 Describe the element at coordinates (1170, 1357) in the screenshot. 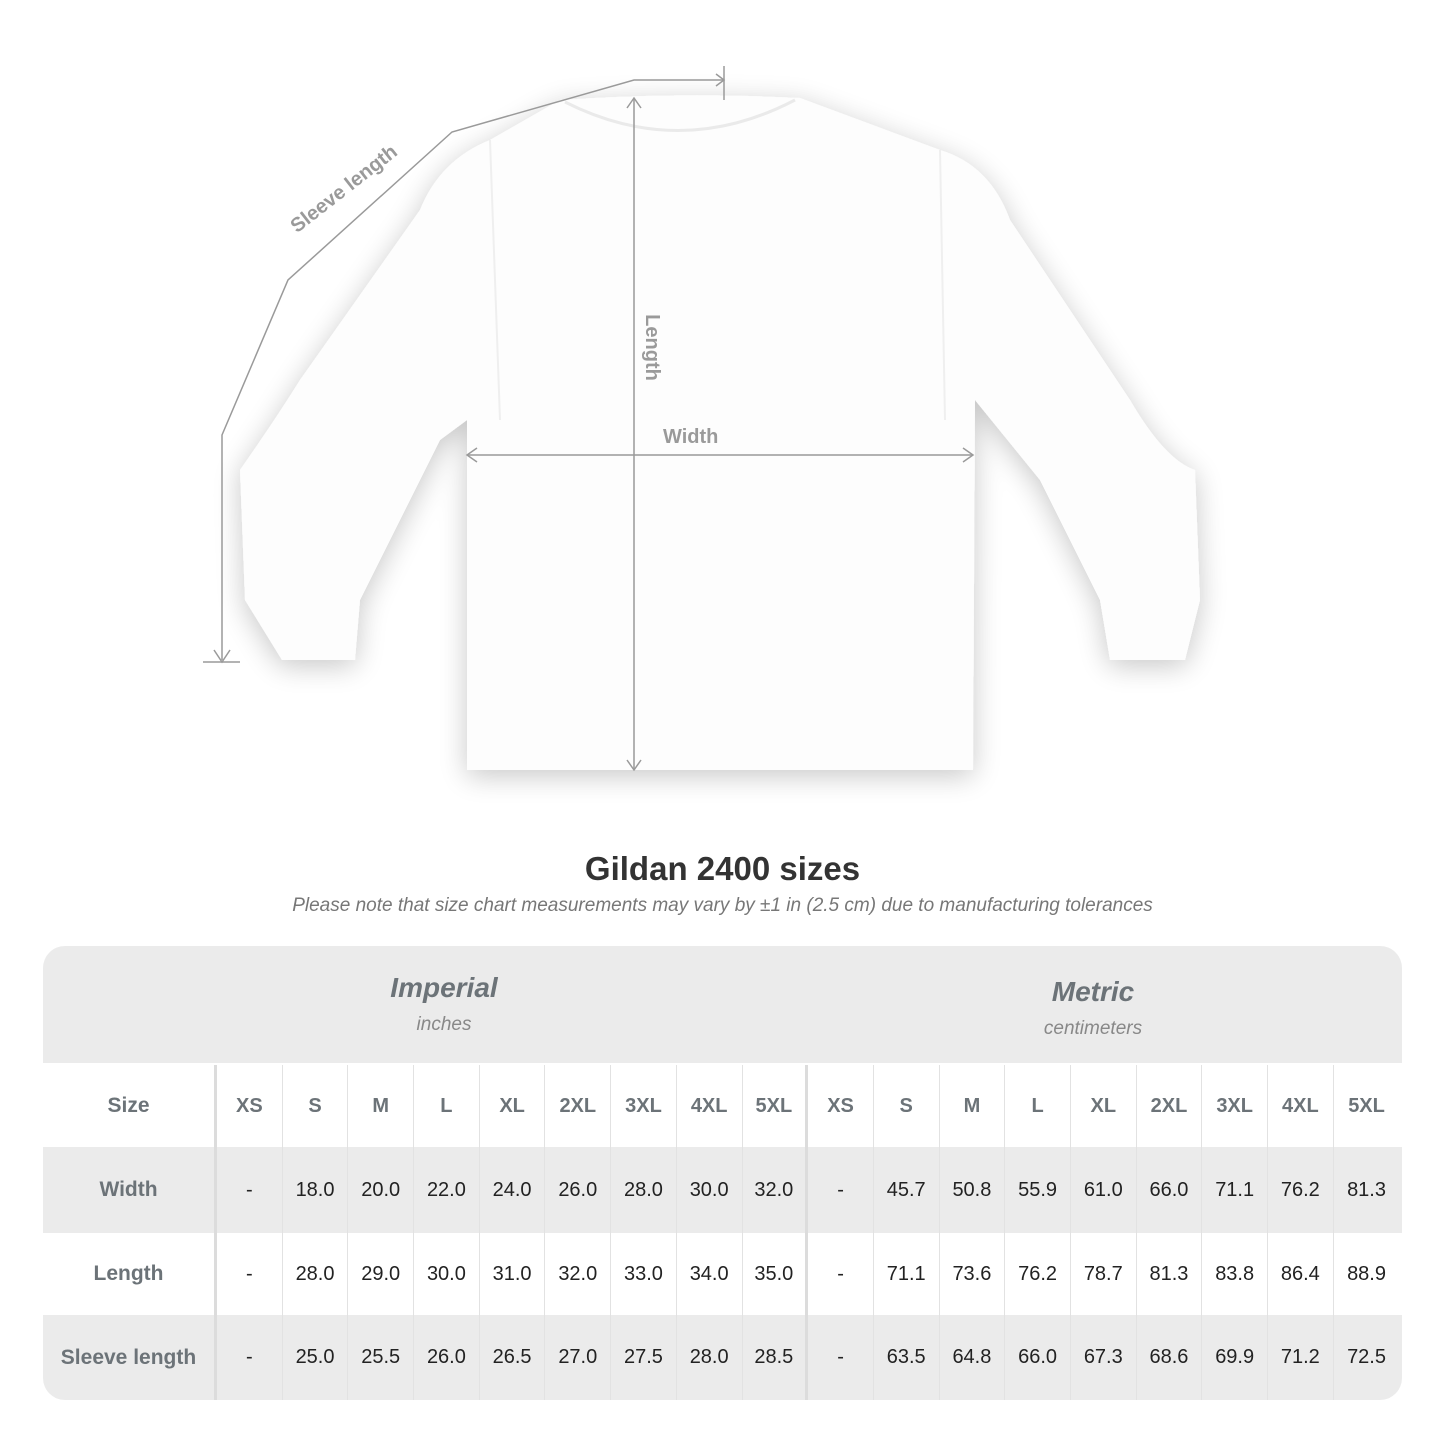

I see `metric-value-cell: 68.6` at that location.